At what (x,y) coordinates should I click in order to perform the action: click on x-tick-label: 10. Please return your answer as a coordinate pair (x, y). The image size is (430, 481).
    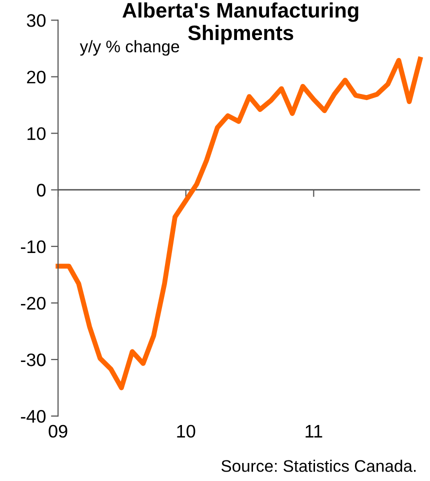
    Looking at the image, I should click on (186, 431).